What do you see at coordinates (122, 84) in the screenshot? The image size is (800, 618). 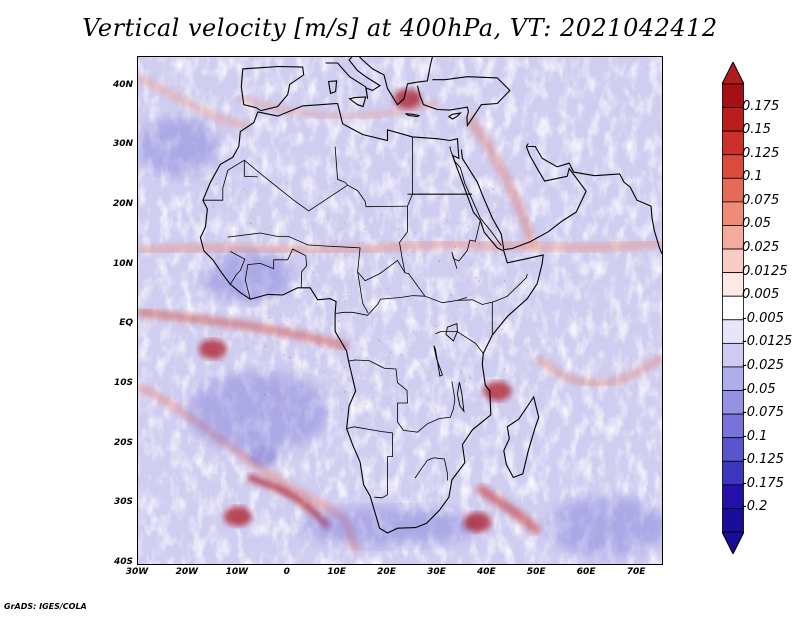 I see `lat-tick-label: 40N` at bounding box center [122, 84].